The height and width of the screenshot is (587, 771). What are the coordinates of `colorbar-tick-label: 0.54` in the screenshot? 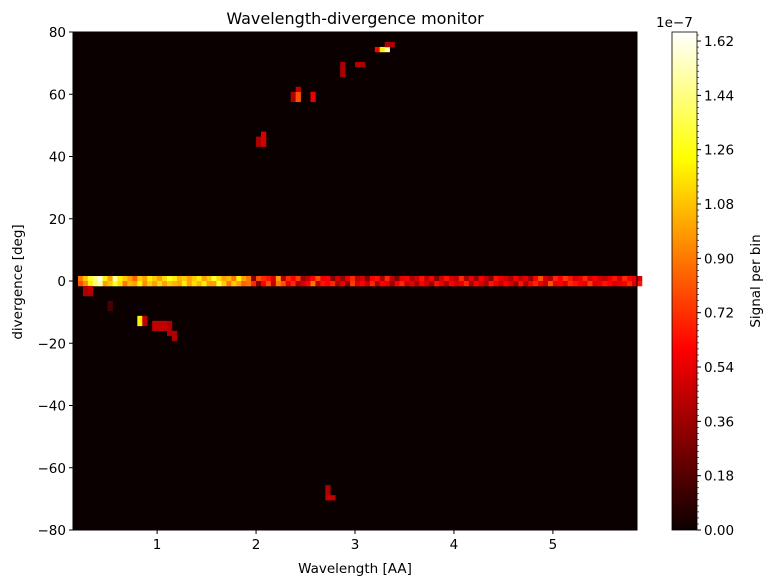 It's located at (719, 368).